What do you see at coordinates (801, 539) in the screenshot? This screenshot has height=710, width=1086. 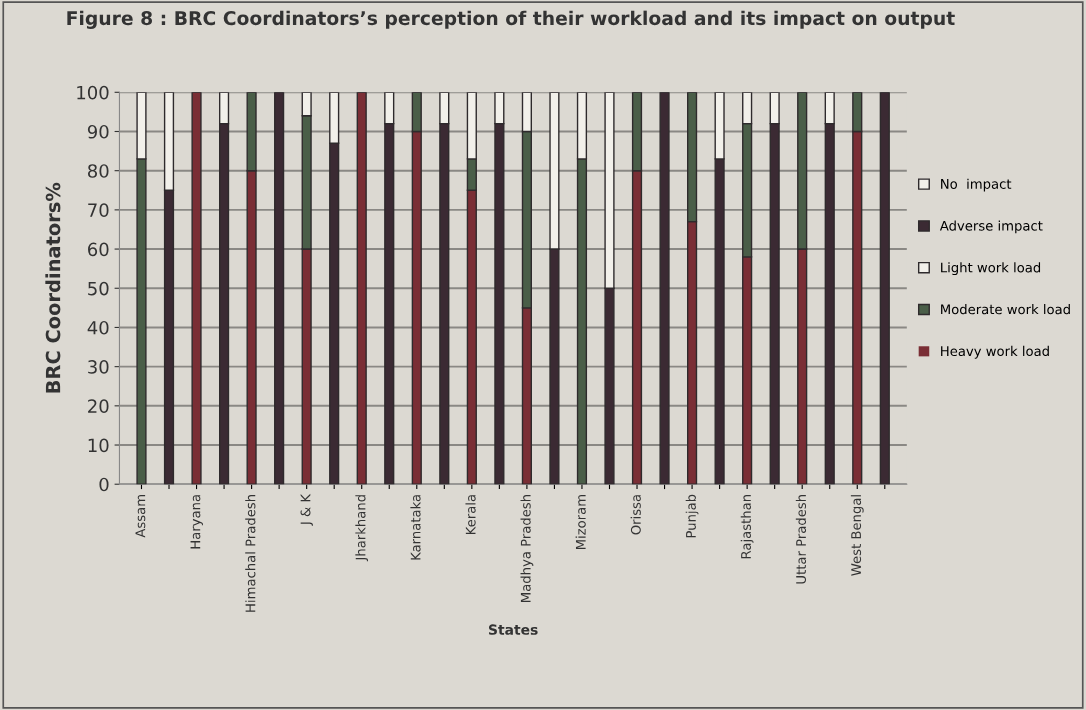 I see `x-tick-label: Uttar Pradesh` at bounding box center [801, 539].